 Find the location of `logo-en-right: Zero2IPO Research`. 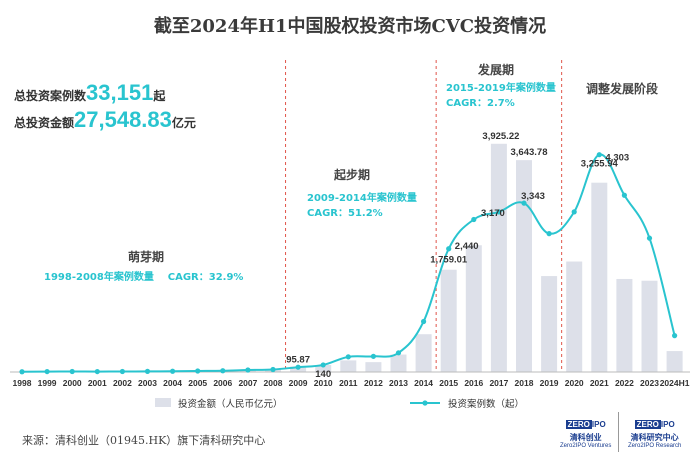

logo-en-right: Zero2IPO Research is located at coordinates (655, 446).